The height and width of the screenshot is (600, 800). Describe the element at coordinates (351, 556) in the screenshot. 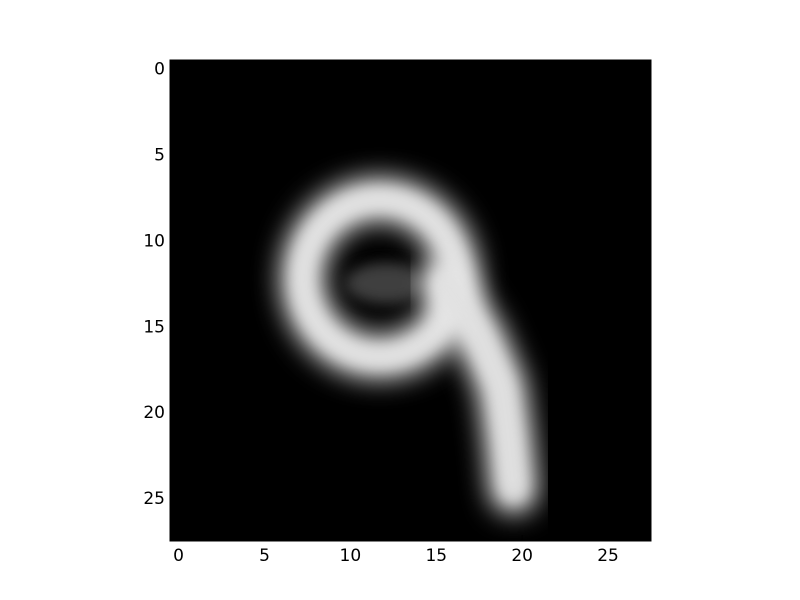

I see `x-tick-label: 10` at that location.